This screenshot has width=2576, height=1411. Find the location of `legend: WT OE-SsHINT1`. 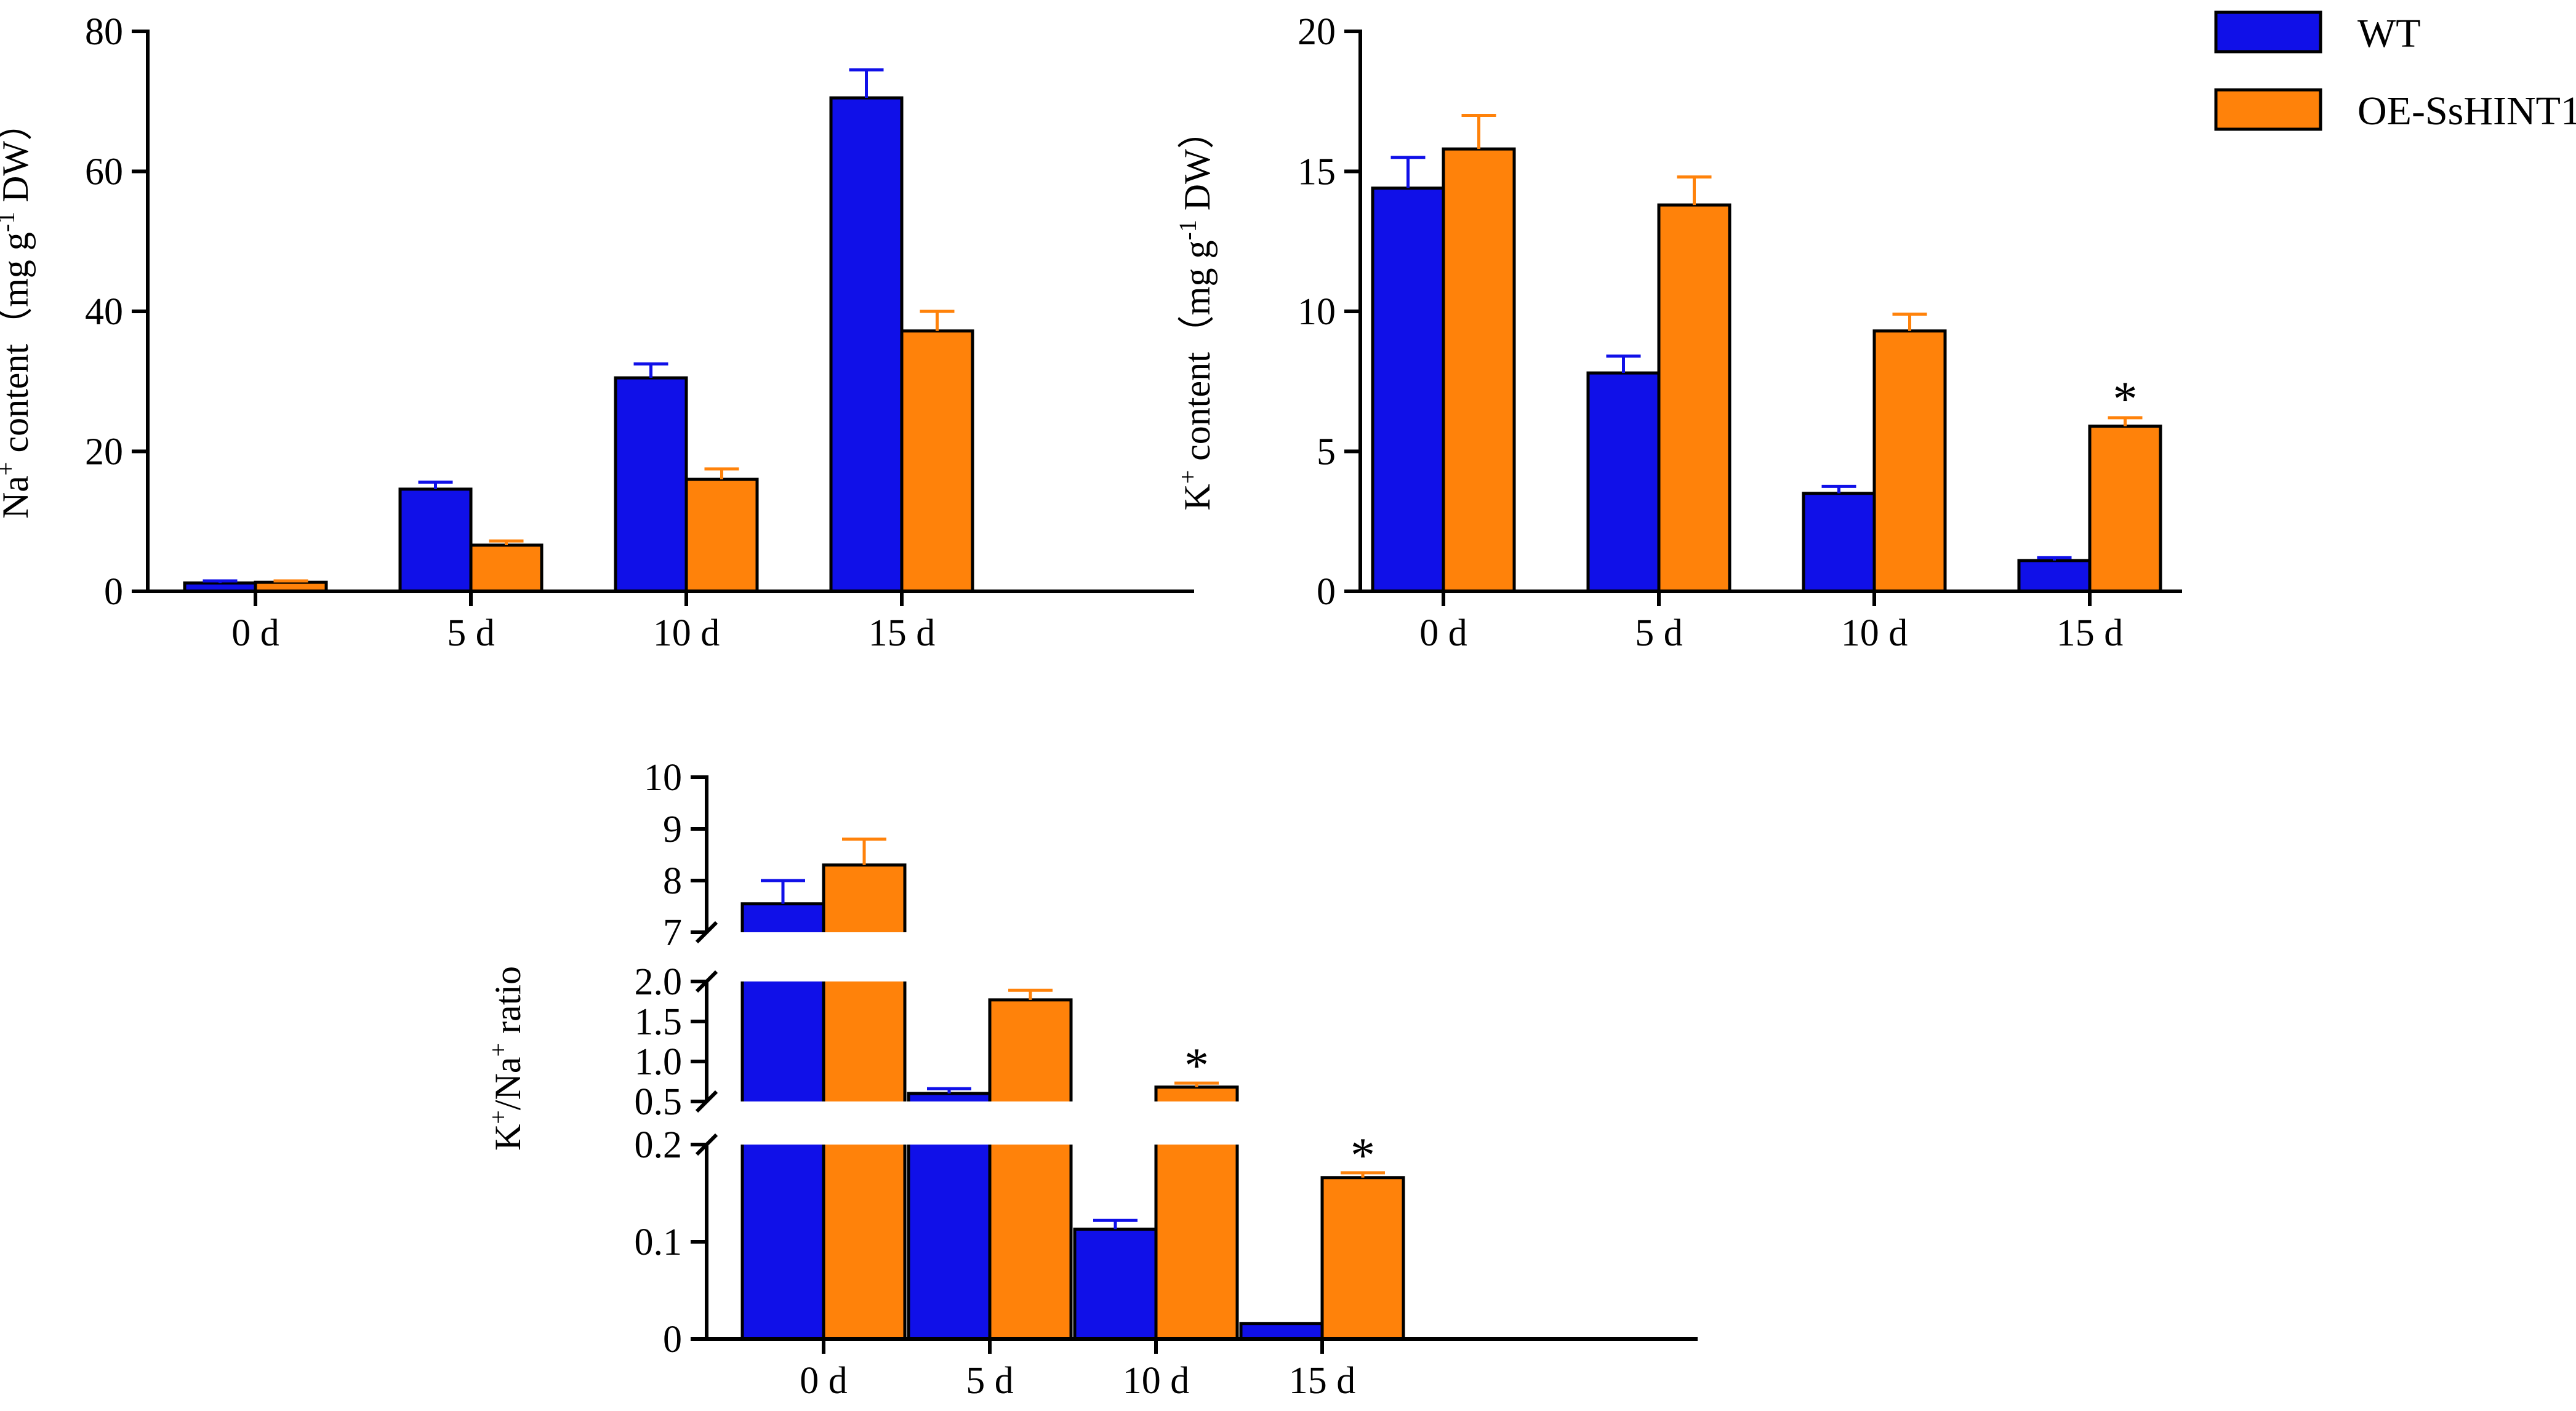

legend: WT OE-SsHINT1 is located at coordinates (2395, 72).